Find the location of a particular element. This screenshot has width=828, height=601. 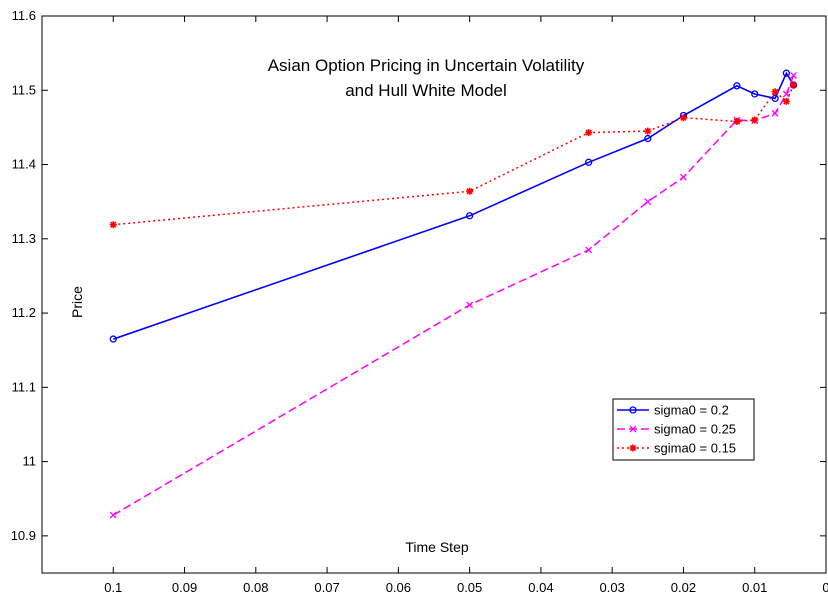

x-axis-label: Time Step is located at coordinates (436, 547).